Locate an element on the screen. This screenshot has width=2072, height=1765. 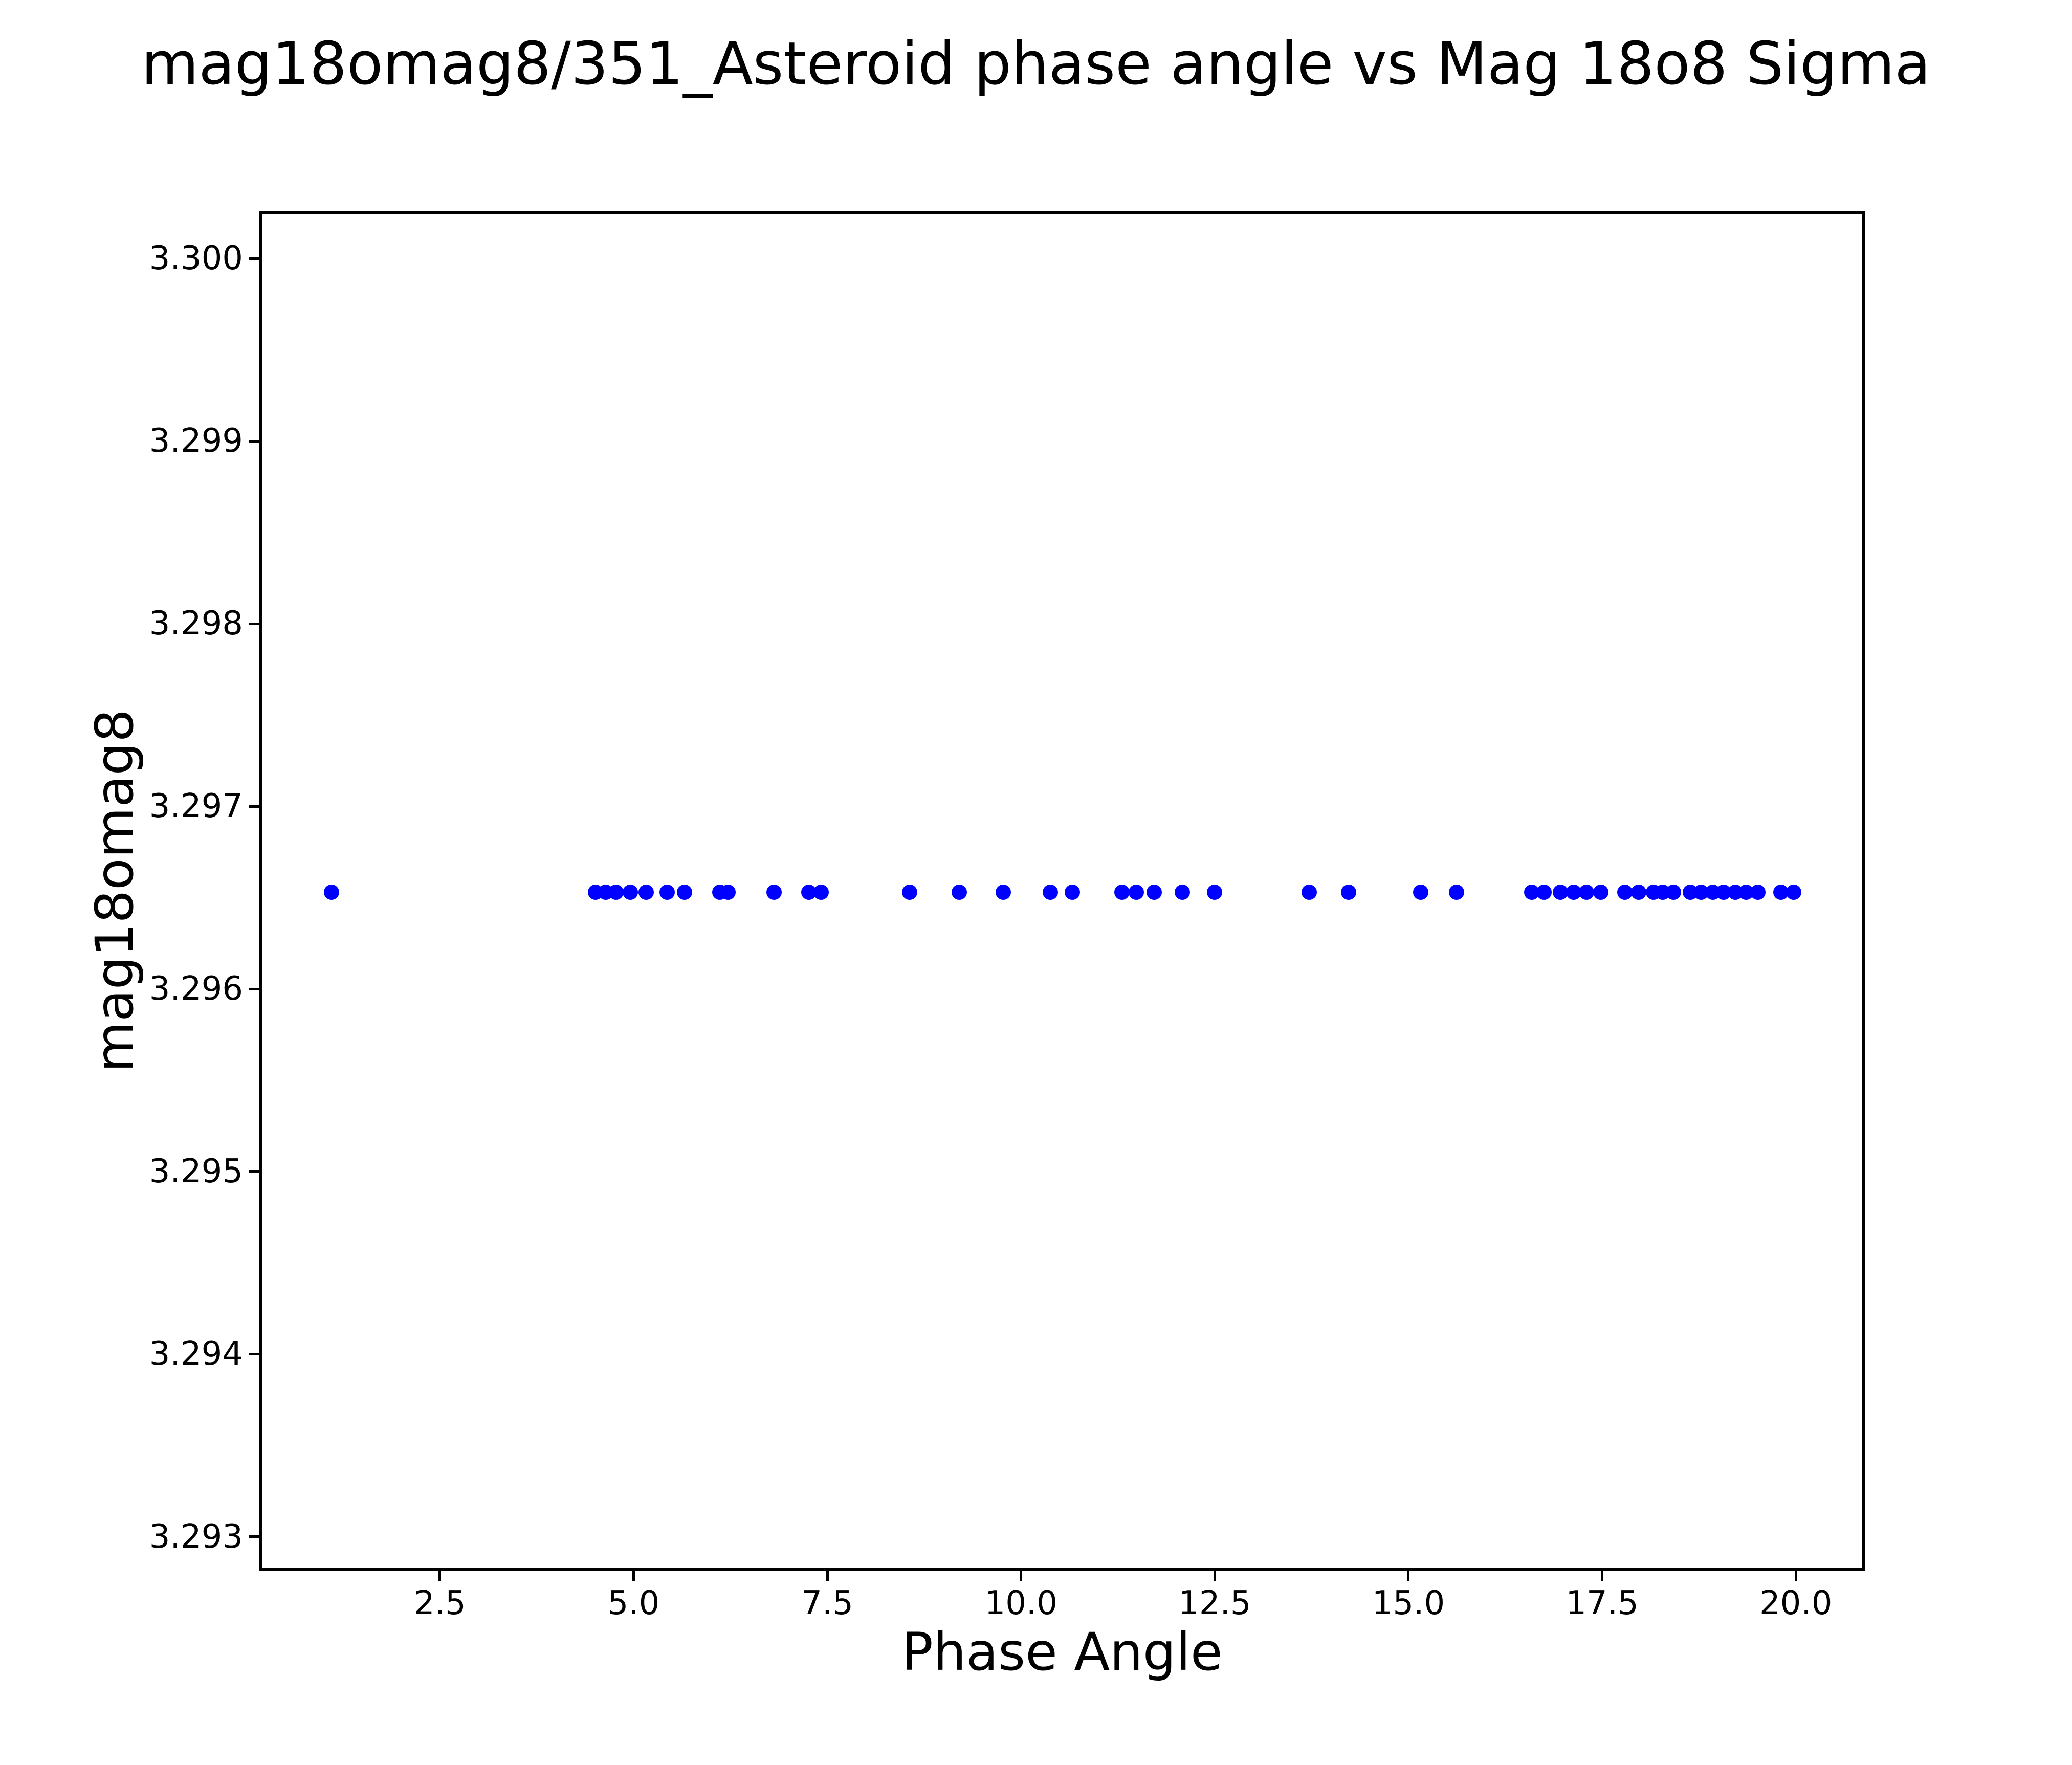
x-axis-label: Phase Angle is located at coordinates (1062, 1653).